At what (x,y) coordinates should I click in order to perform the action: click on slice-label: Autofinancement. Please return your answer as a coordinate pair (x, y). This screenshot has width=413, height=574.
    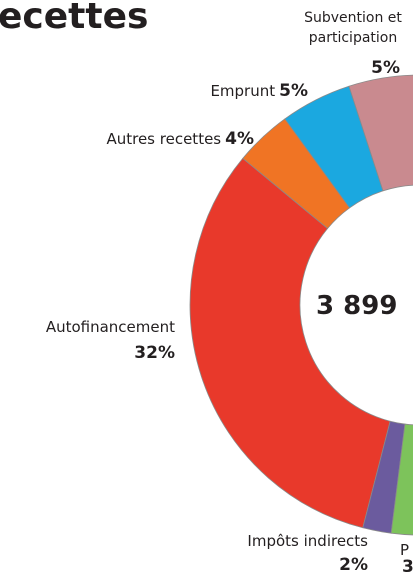
    Looking at the image, I should click on (110, 327).